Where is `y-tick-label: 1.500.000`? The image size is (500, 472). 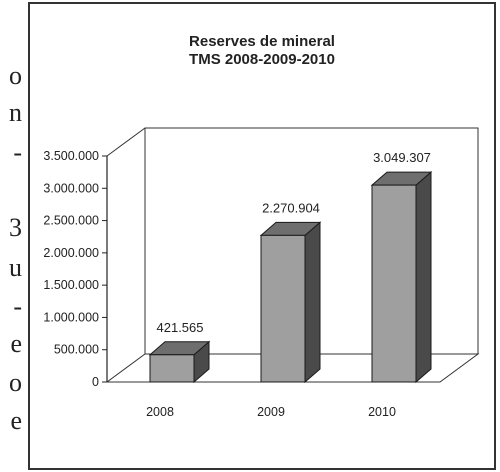 y-tick-label: 1.500.000 is located at coordinates (71, 285).